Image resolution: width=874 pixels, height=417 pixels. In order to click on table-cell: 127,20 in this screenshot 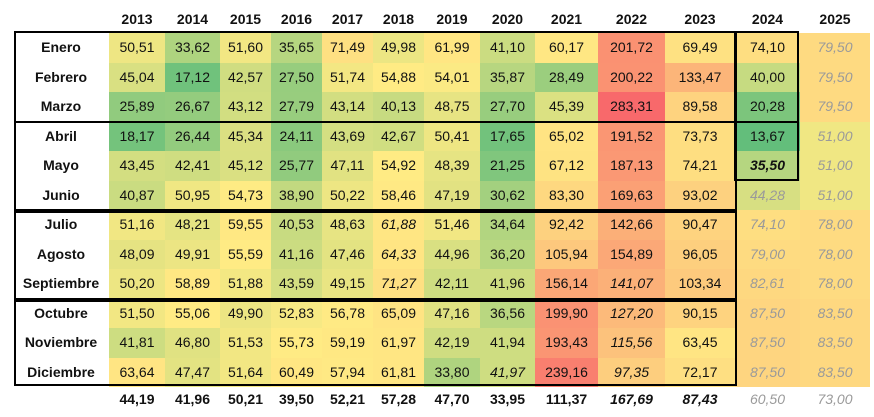, I will do `click(631, 313)`.